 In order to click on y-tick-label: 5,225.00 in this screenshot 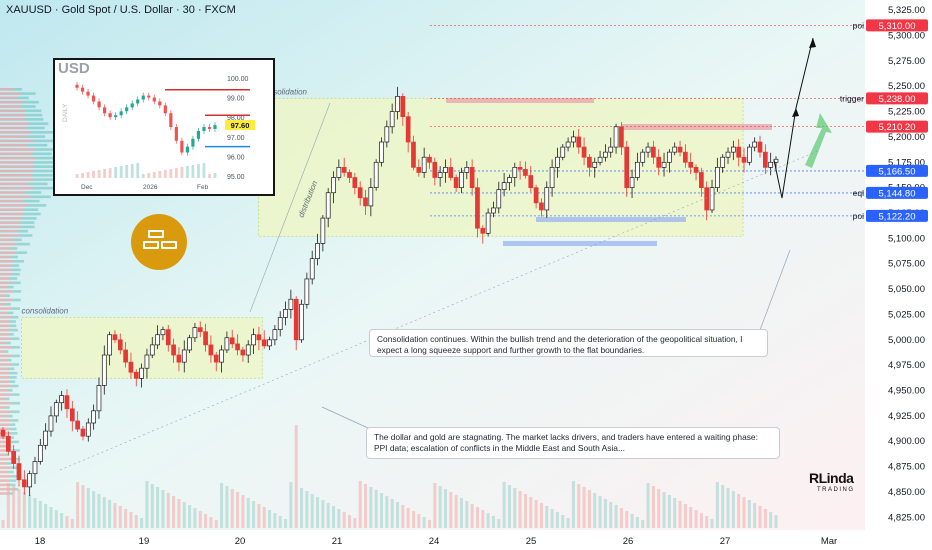, I will do `click(906, 112)`.